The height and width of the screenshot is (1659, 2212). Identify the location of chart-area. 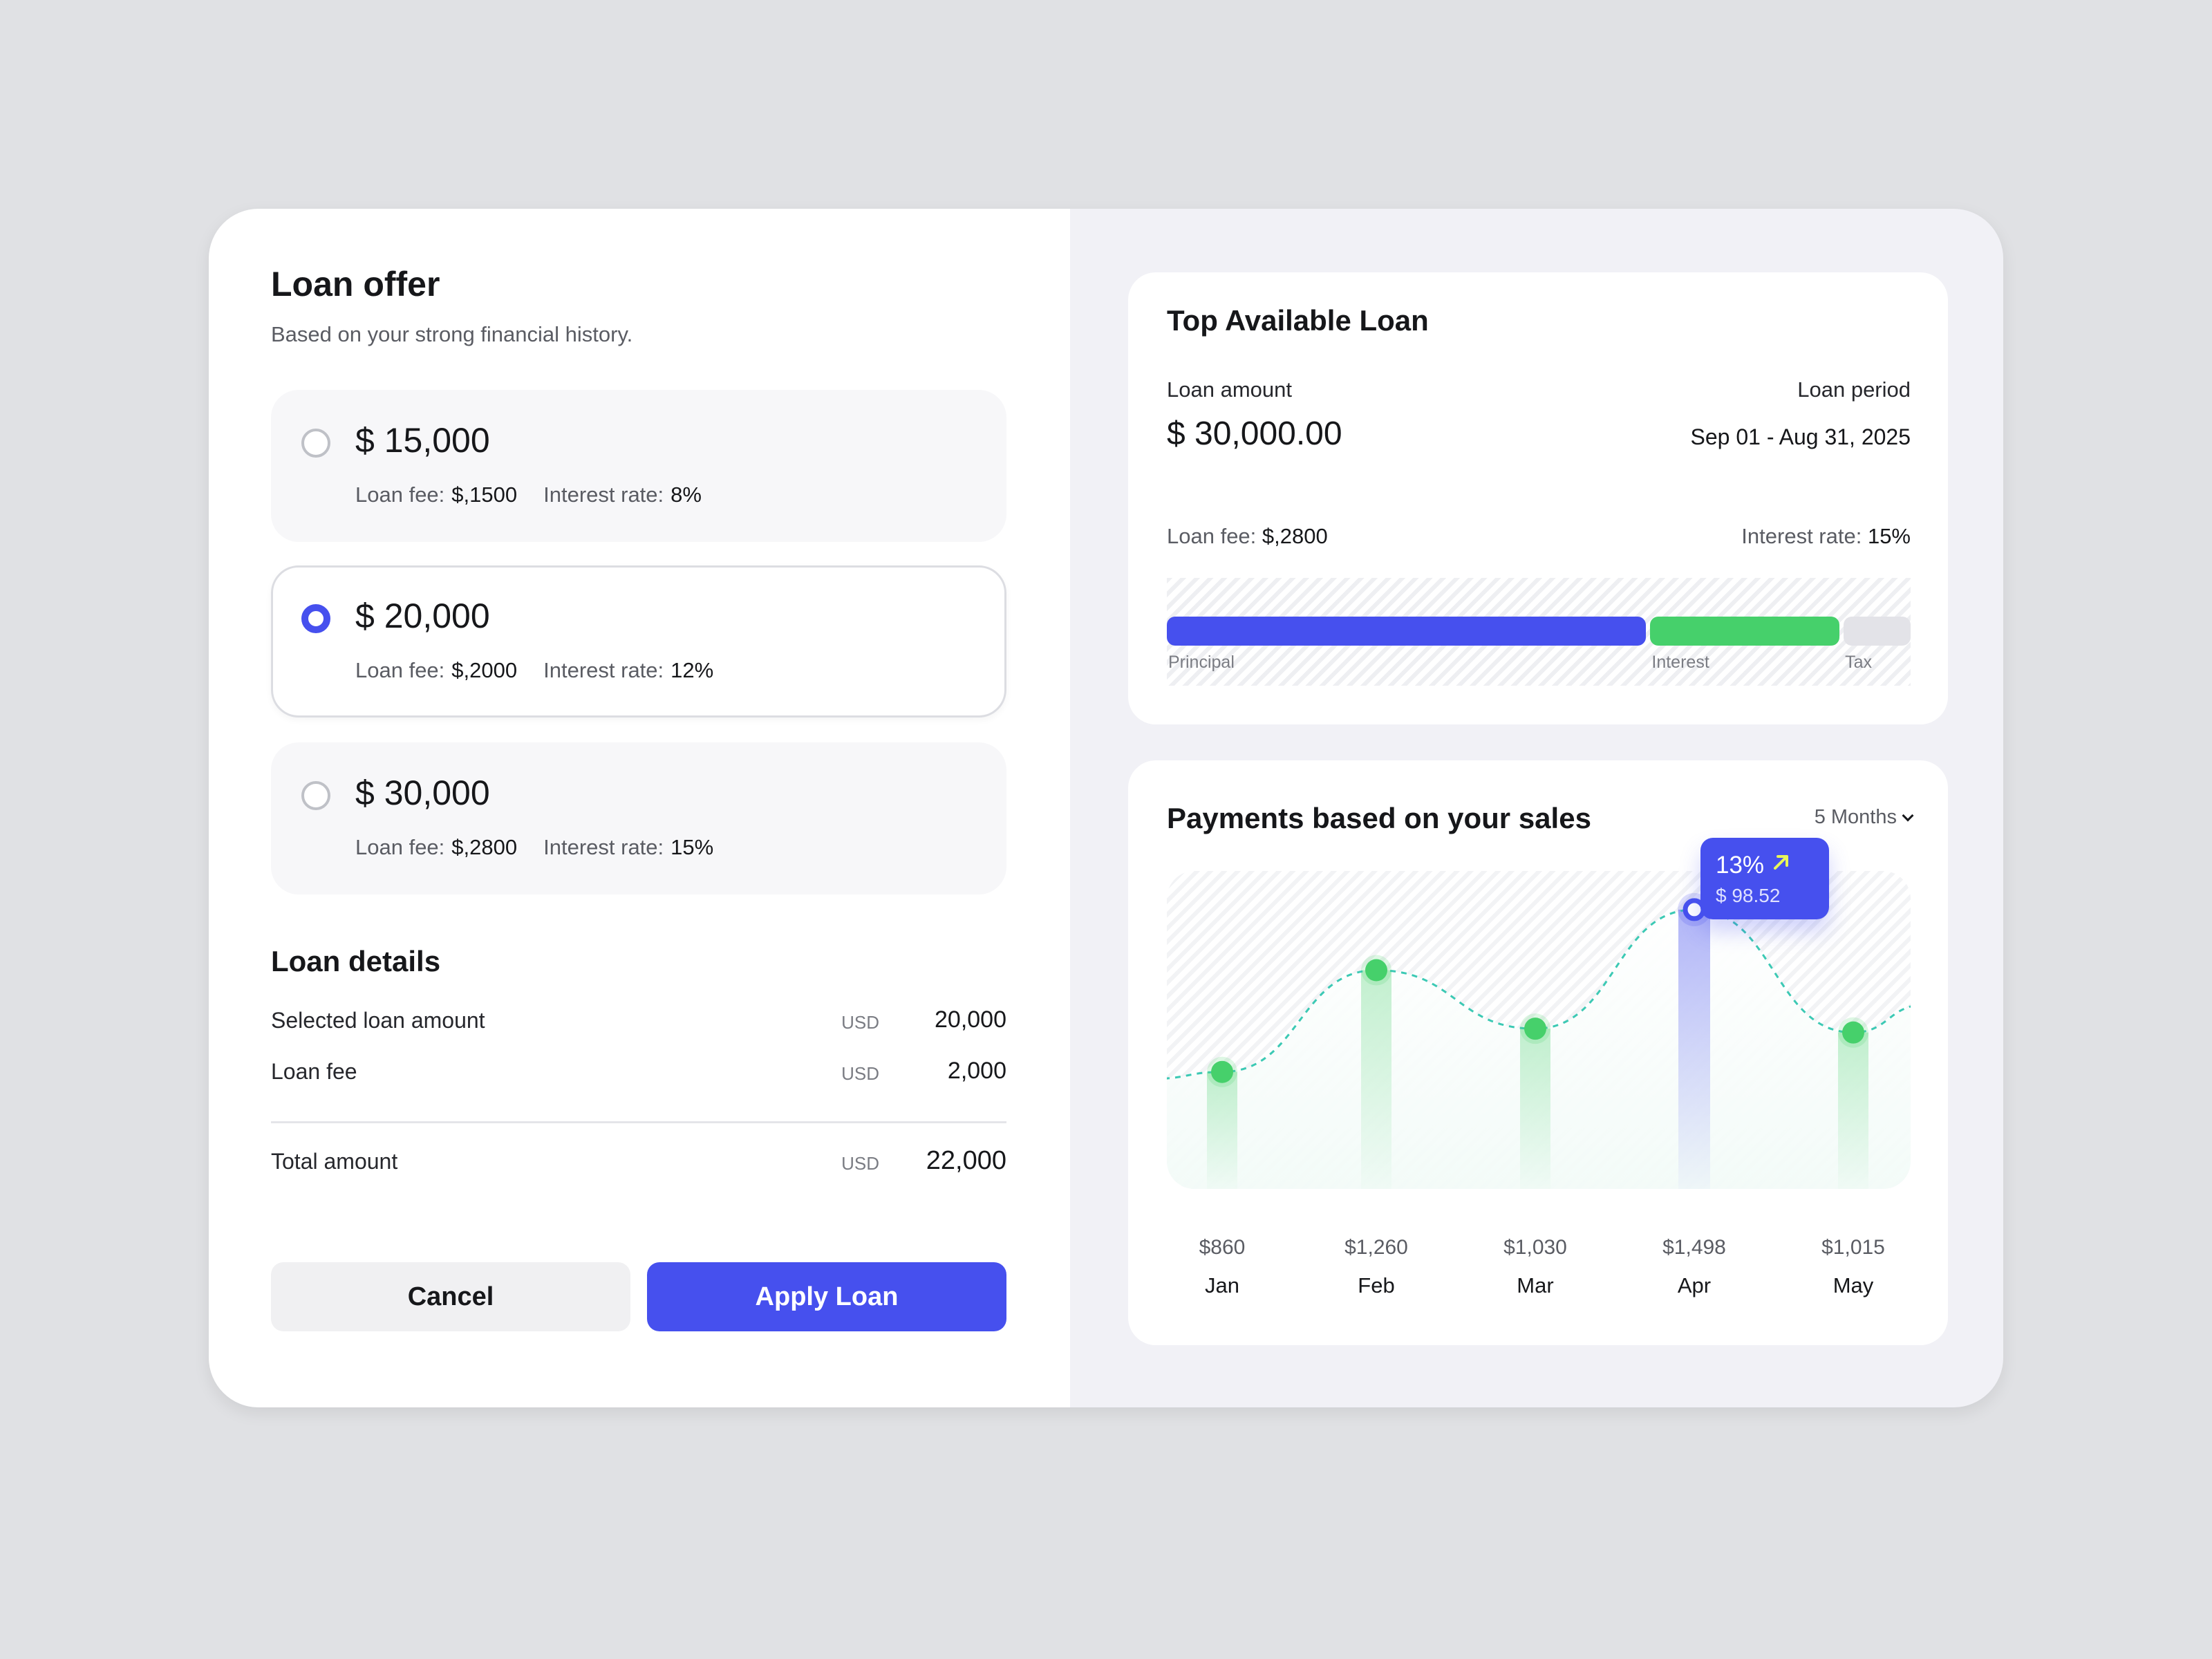
(1539, 1030).